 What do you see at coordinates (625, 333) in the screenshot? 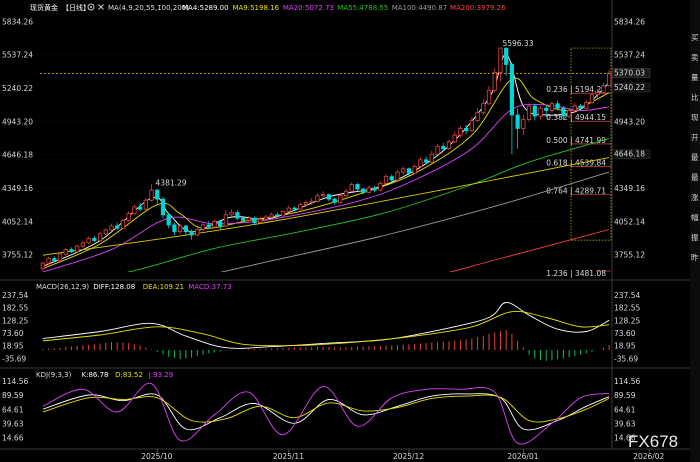
I see `macd-y-tick-right: 73.60` at bounding box center [625, 333].